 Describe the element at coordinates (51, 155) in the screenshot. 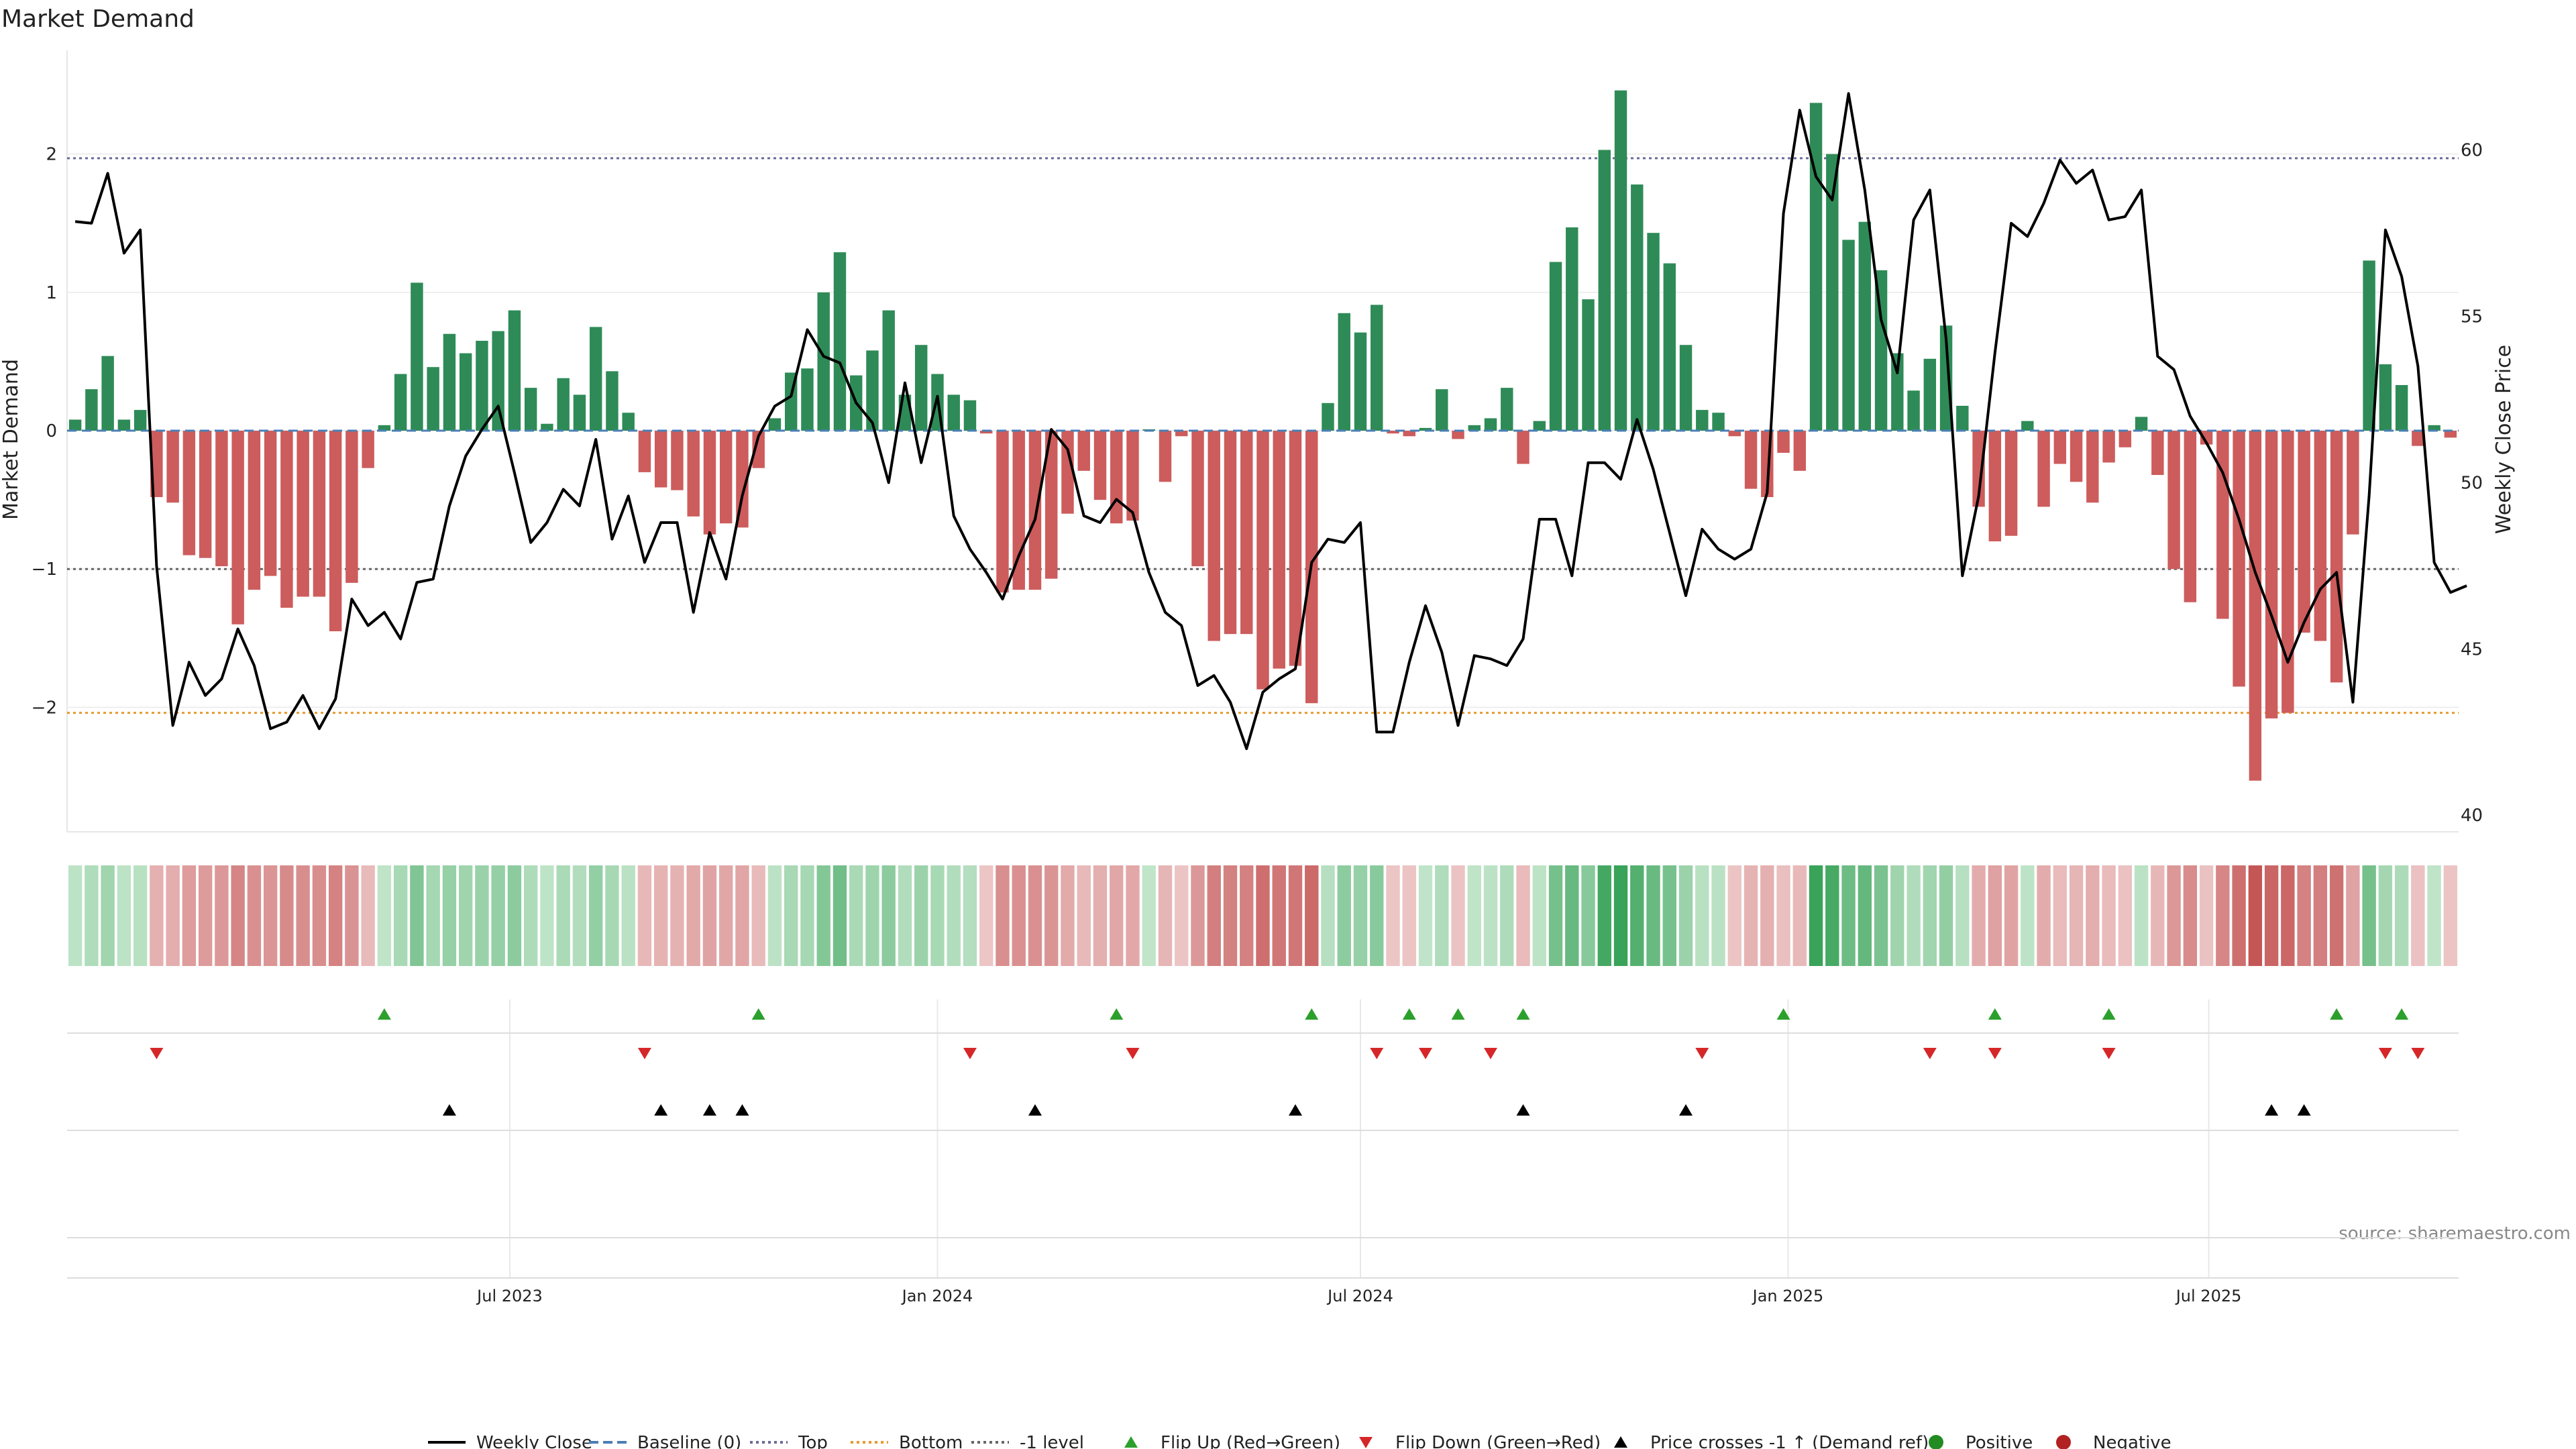

I see `y-tick-label: 2` at that location.